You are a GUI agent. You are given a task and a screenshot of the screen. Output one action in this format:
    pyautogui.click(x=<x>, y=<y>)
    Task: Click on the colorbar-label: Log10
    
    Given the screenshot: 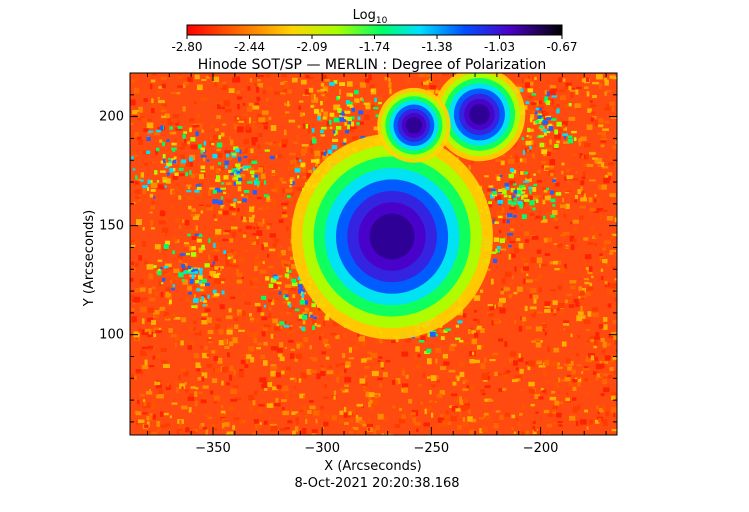 What is the action you would take?
    pyautogui.click(x=370, y=17)
    